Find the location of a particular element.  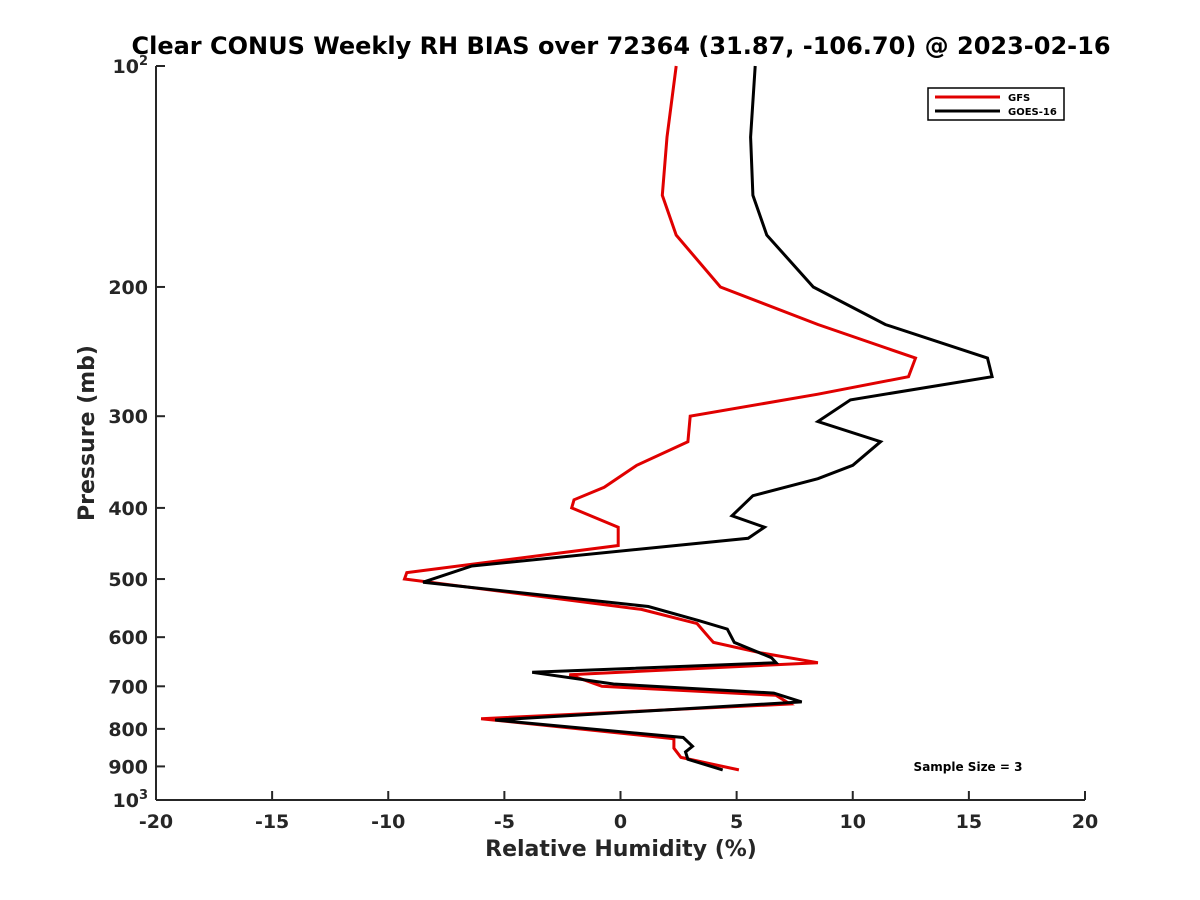

x-axis: -20 -15 -10 -5 0 5 10 15 20 is located at coordinates (618, 812).